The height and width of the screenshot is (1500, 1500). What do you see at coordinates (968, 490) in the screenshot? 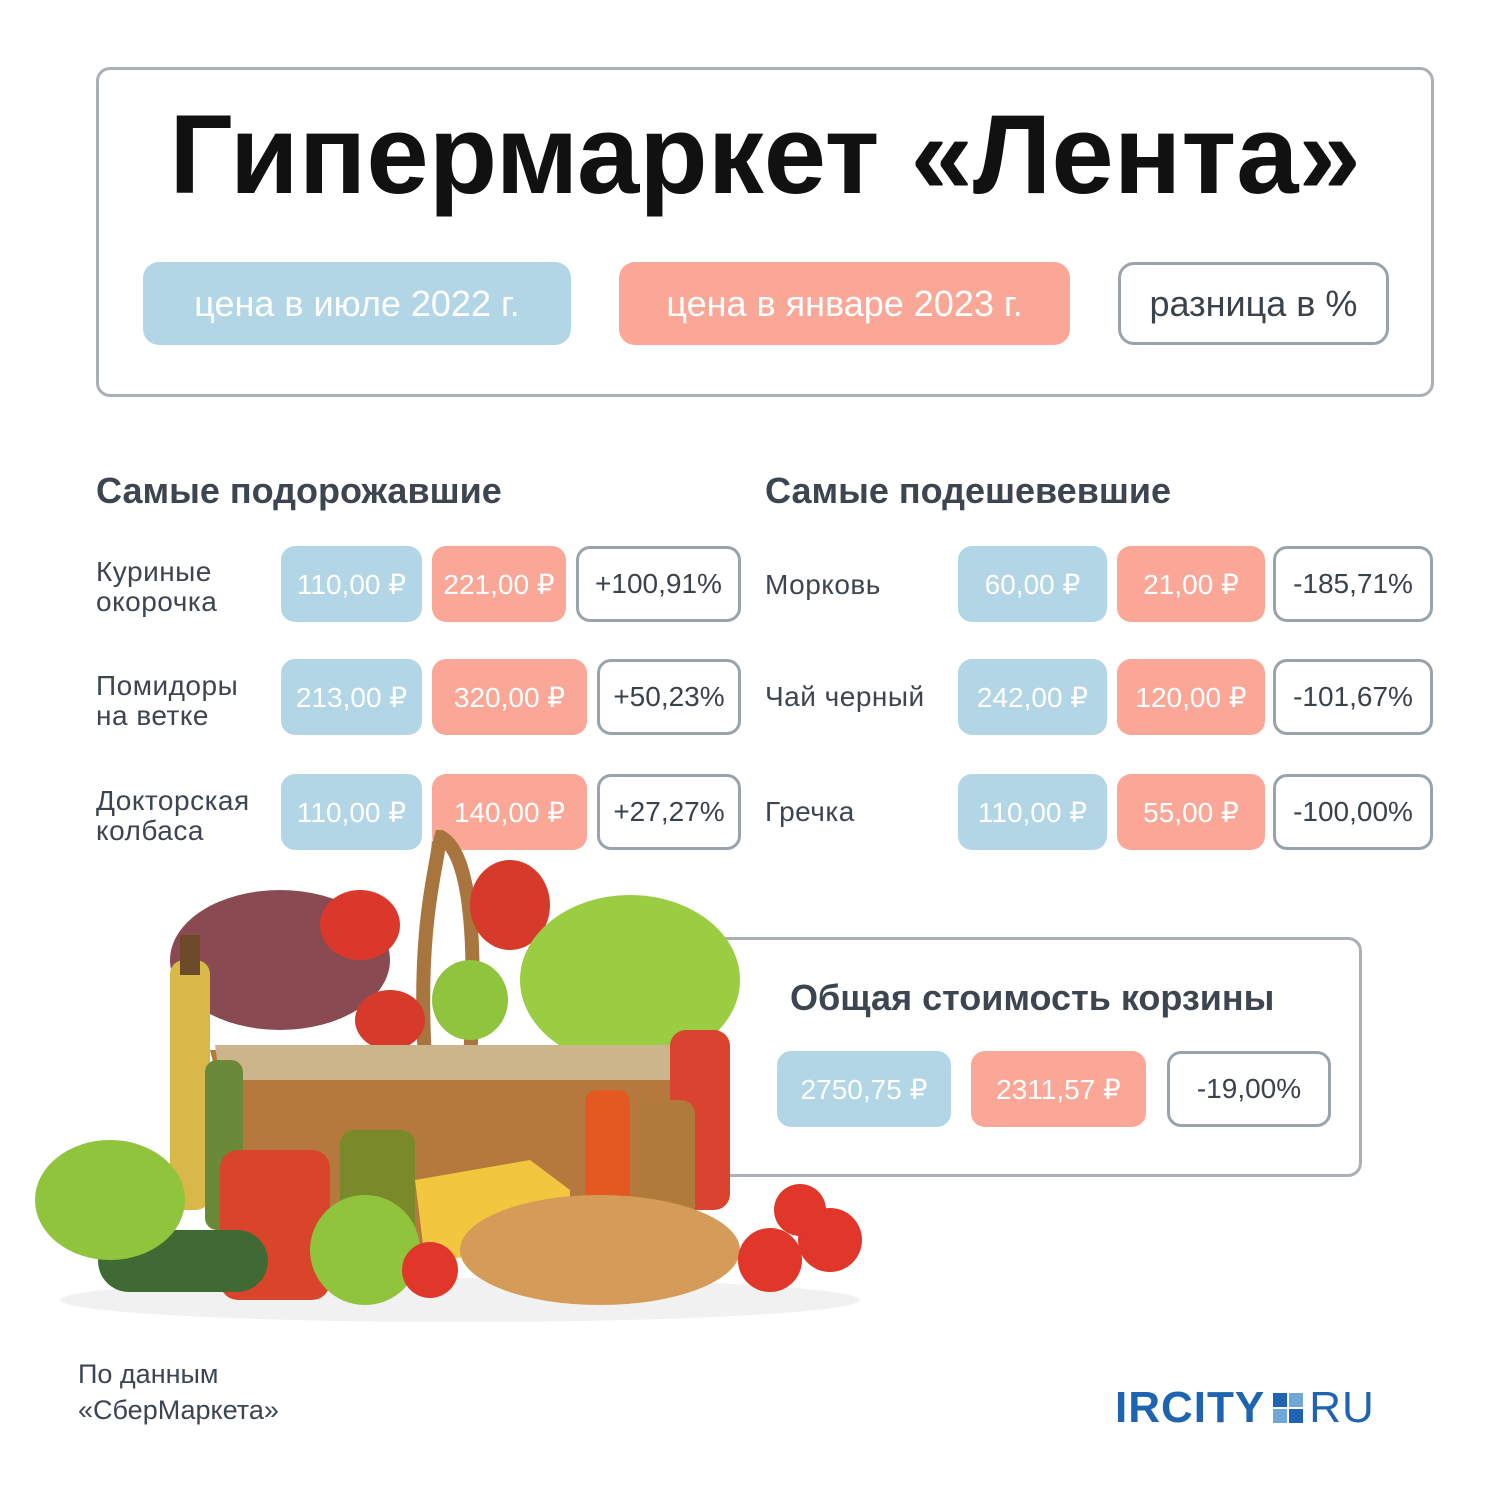
I see `fell-heading: Самые подешевевшие` at bounding box center [968, 490].